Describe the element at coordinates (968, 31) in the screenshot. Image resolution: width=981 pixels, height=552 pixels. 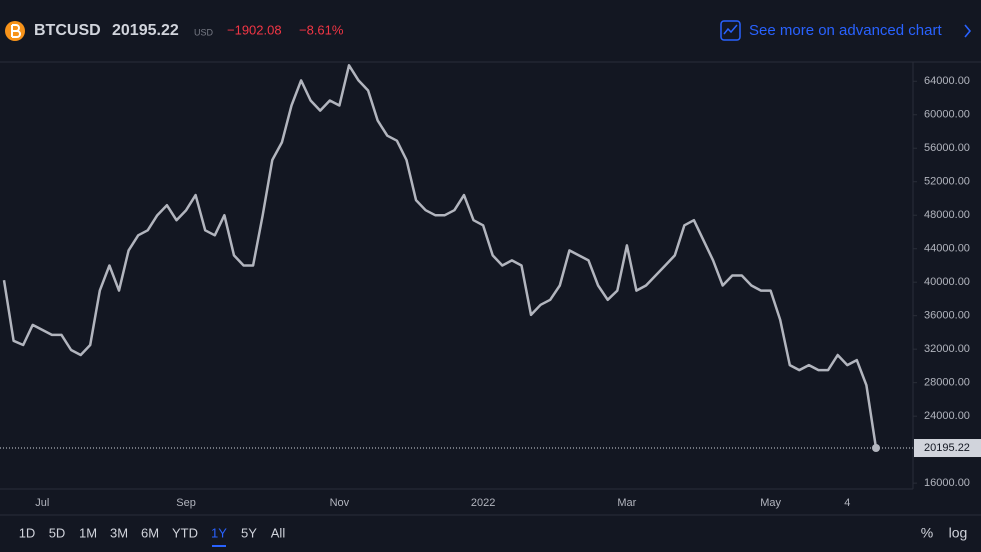
I see `chevron` at that location.